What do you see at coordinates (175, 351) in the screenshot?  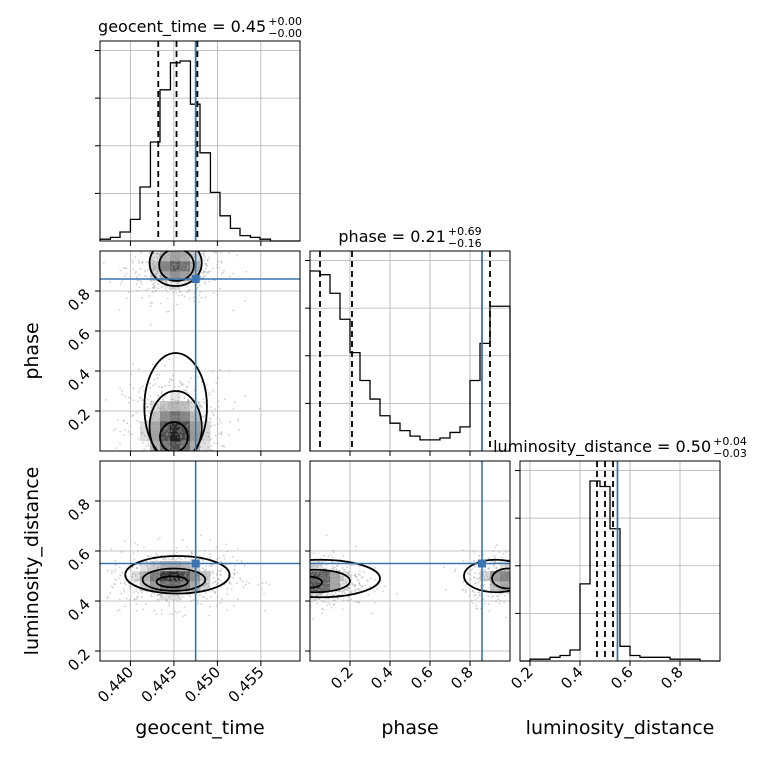 I see `contours-geocent_time-phase` at bounding box center [175, 351].